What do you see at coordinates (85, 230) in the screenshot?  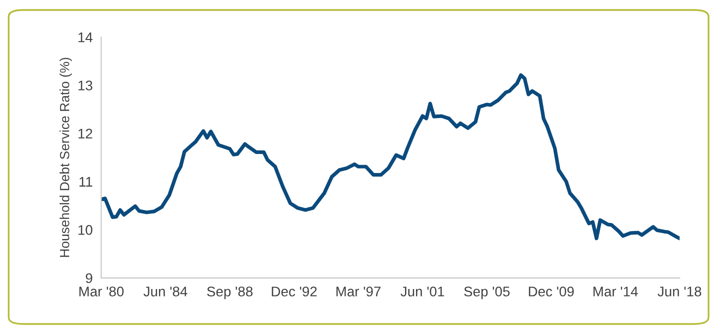 I see `y-tick-label: 10` at bounding box center [85, 230].